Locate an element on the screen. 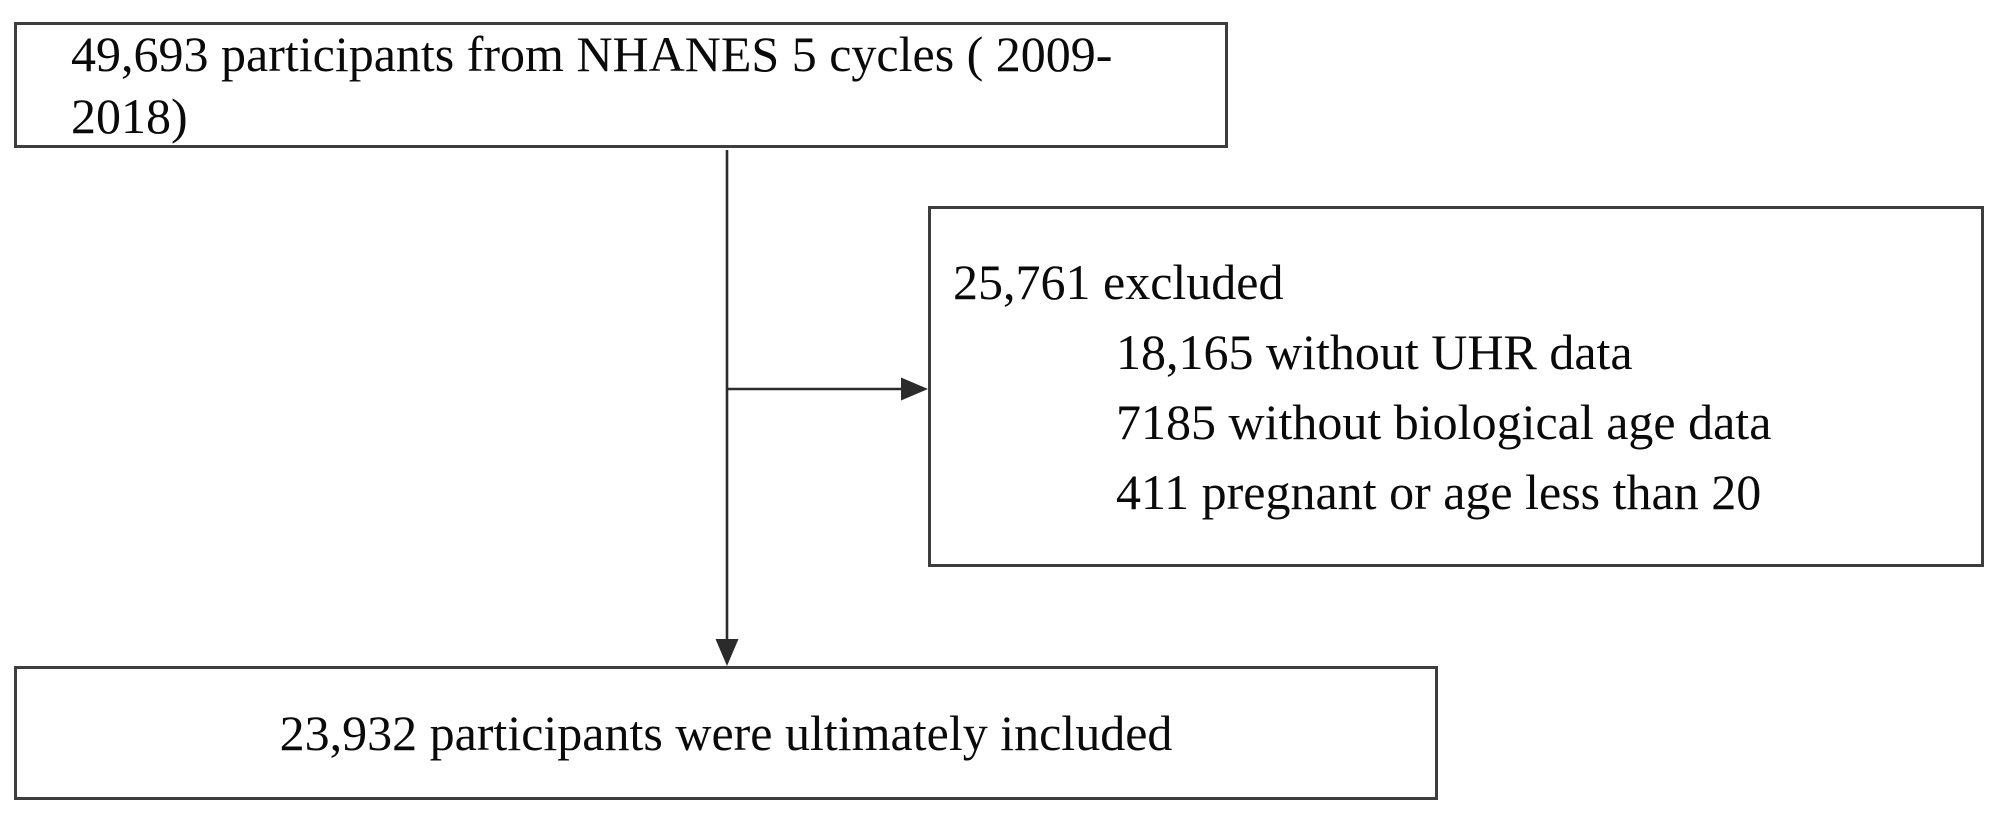 The height and width of the screenshot is (826, 2008). down-arrow-icon is located at coordinates (727, 652).